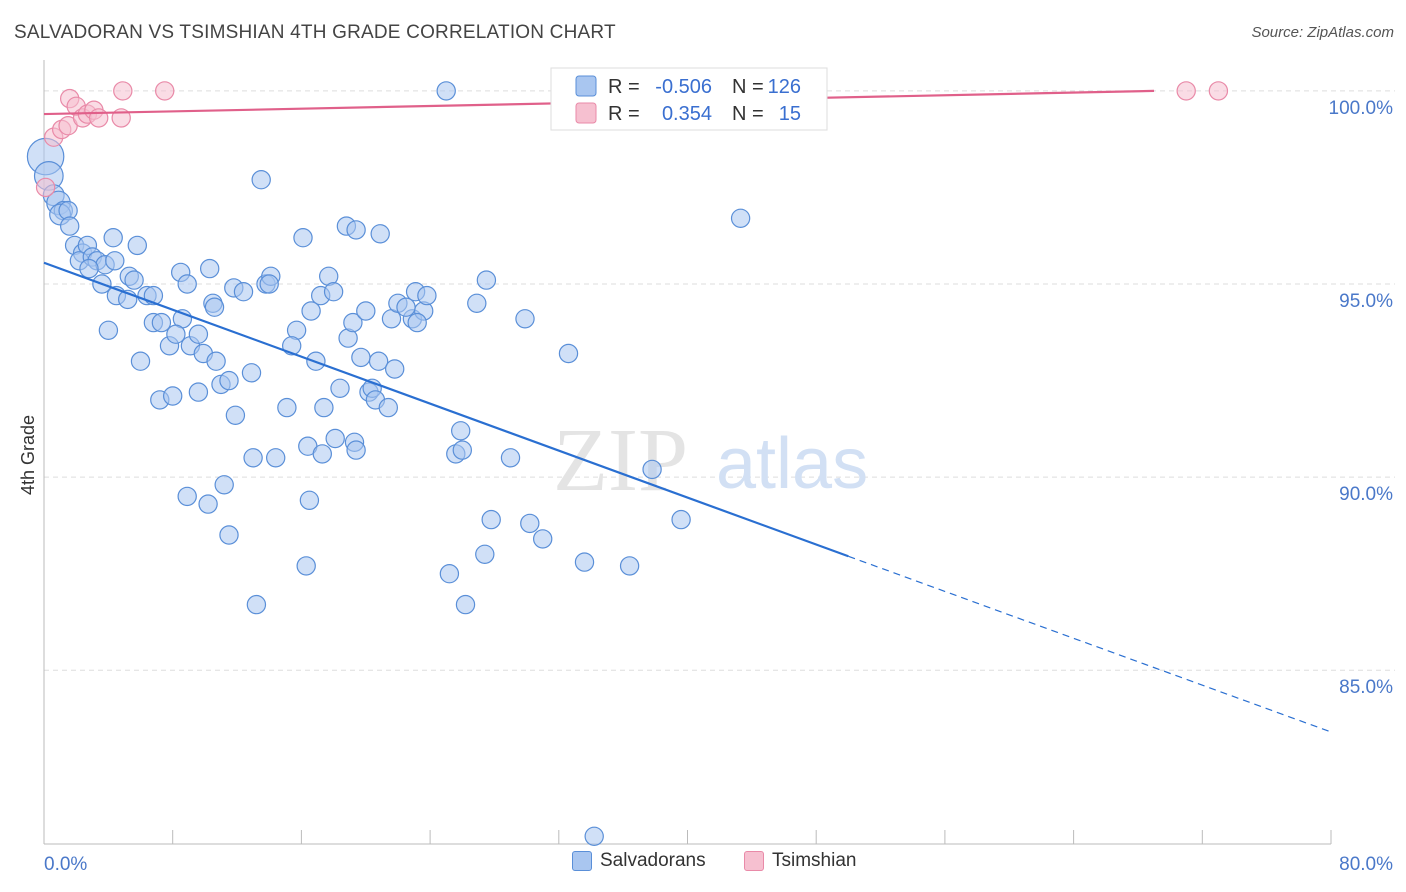  I want to click on x-tick-label-min: 0.0%, so click(65, 864).